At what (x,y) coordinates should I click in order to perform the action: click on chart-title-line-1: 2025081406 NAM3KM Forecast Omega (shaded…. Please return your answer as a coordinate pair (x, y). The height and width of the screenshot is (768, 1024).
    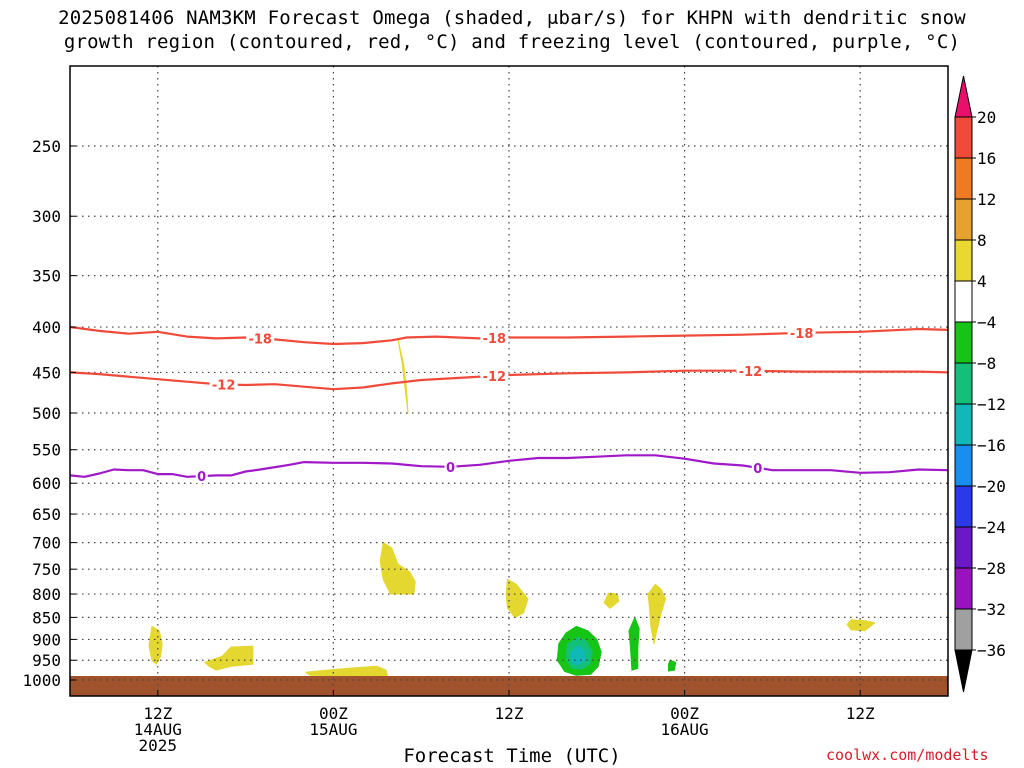
    Looking at the image, I should click on (512, 18).